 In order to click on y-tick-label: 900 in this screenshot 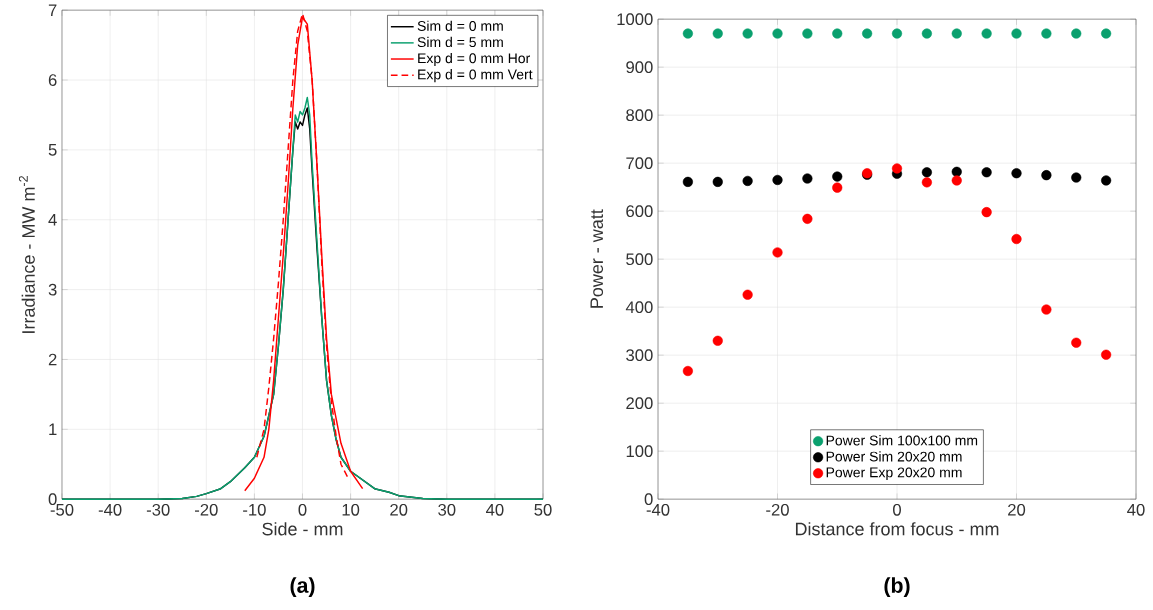, I will do `click(639, 67)`.